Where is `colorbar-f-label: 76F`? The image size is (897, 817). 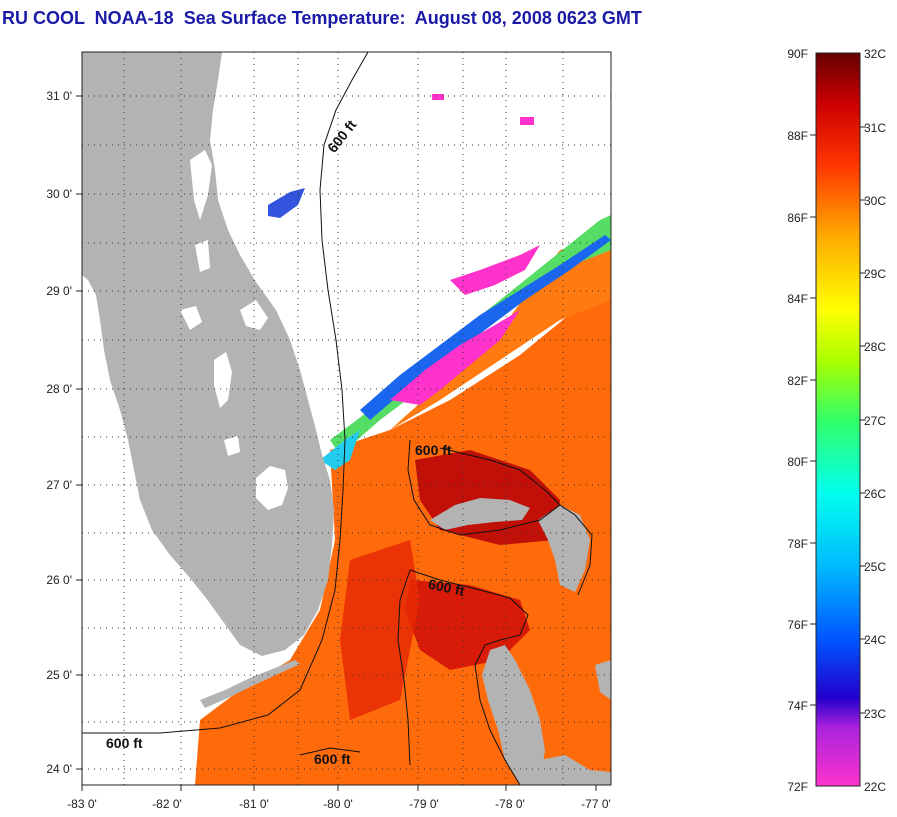
colorbar-f-label: 76F is located at coordinates (797, 625).